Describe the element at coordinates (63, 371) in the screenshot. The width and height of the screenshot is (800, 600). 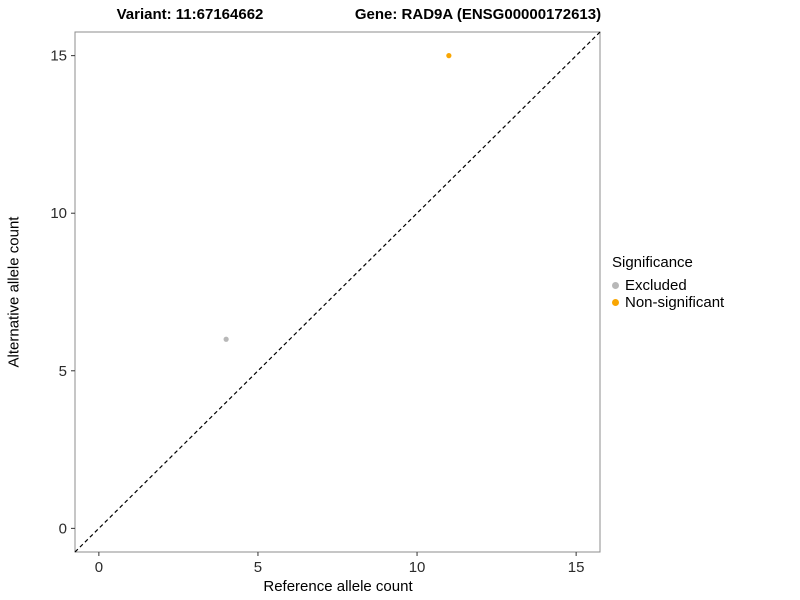
I see `y-tick-label: 5` at that location.